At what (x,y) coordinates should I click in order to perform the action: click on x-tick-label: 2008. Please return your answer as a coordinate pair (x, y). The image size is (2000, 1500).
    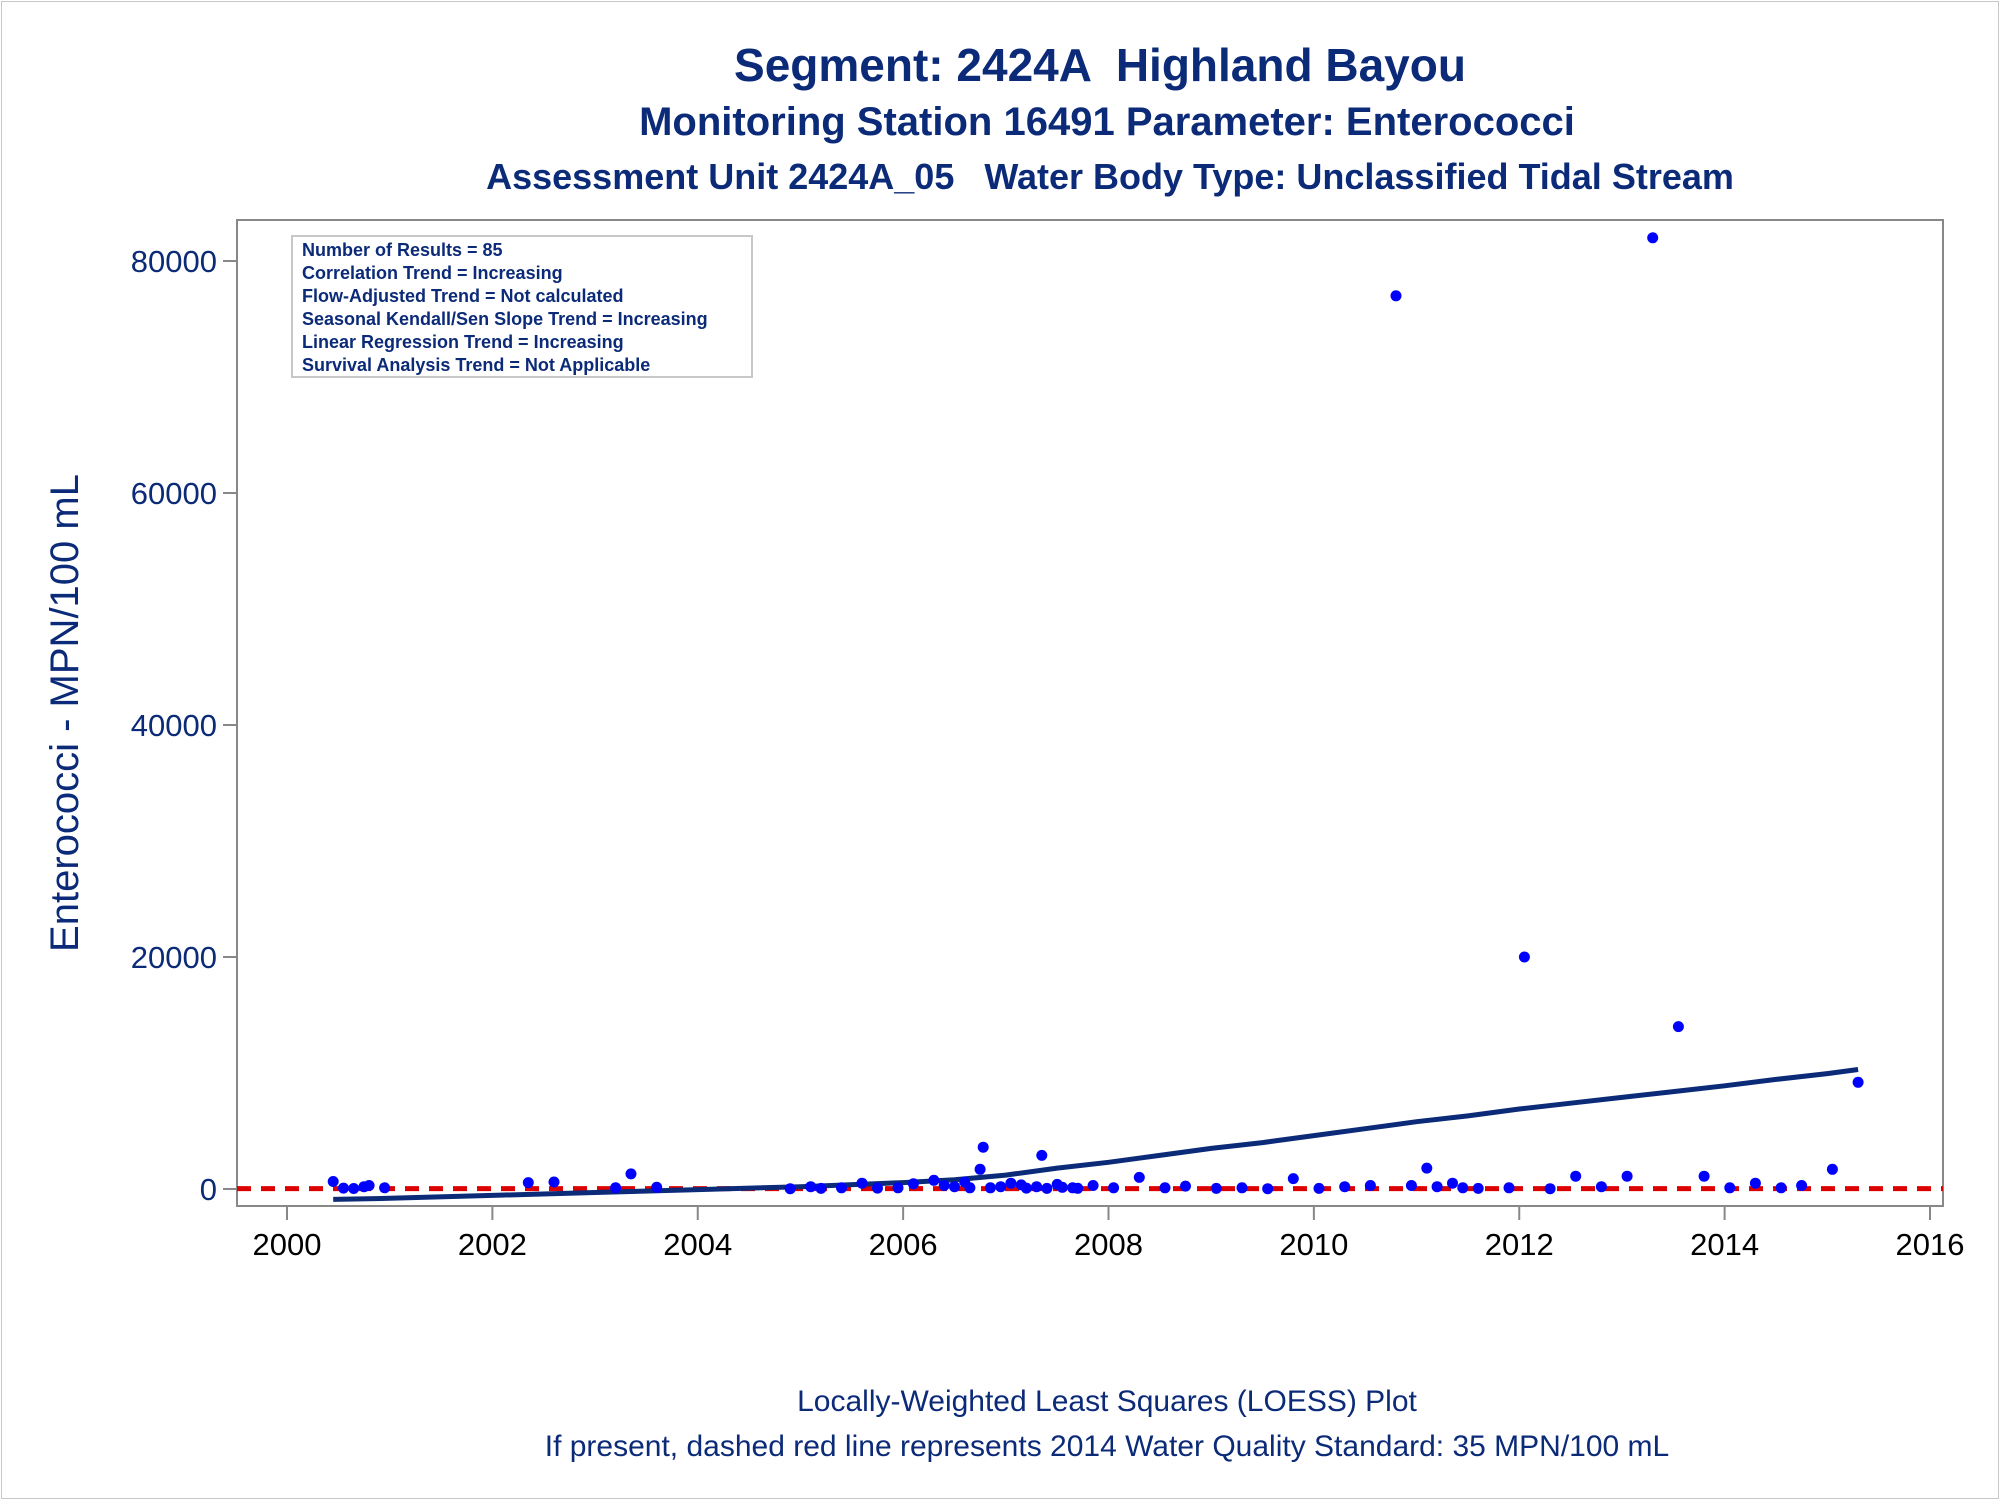
    Looking at the image, I should click on (1108, 1244).